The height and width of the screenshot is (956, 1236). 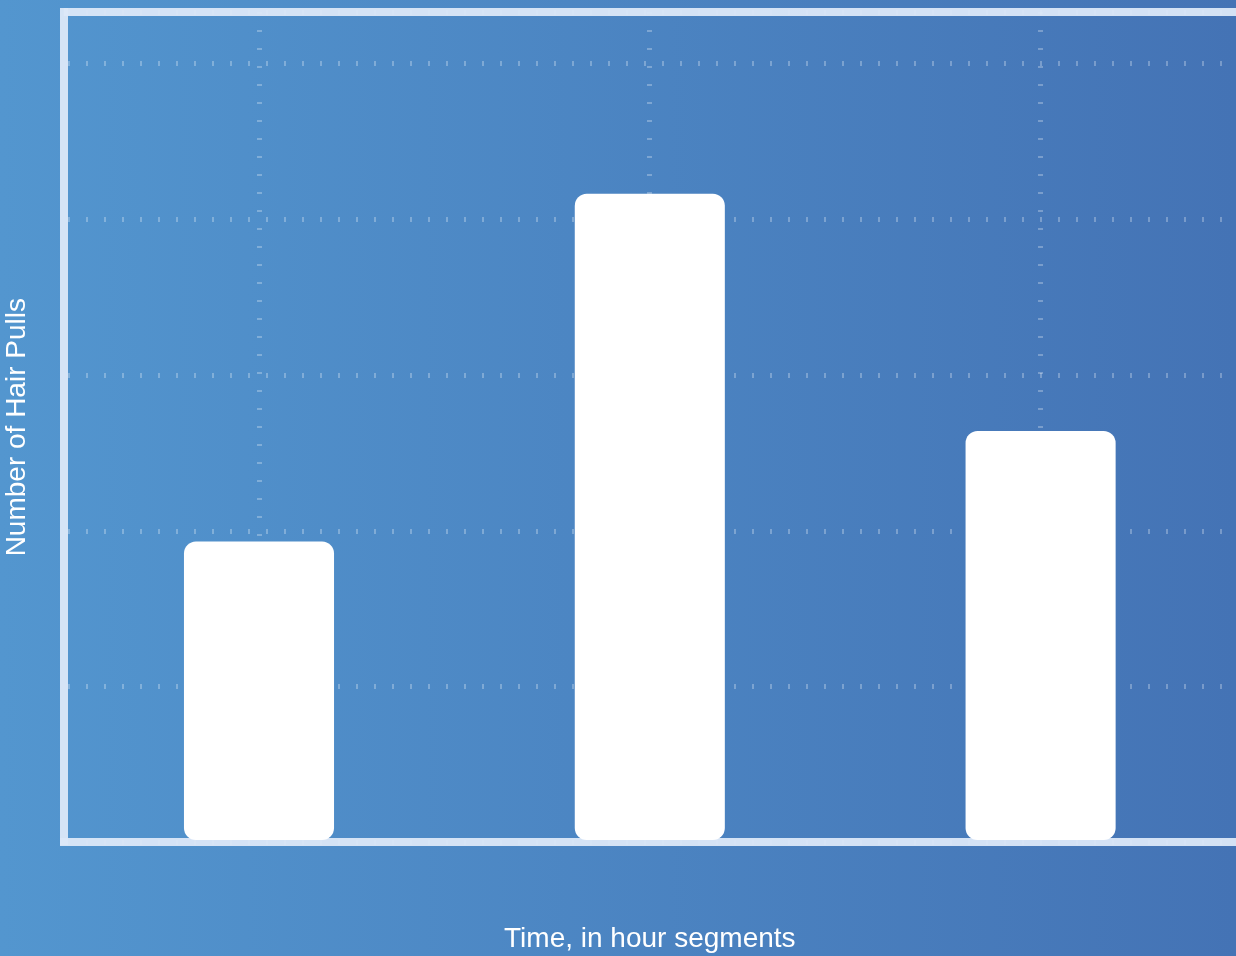 What do you see at coordinates (15, 427) in the screenshot?
I see `y-axis-title: Number of Hair Pulls` at bounding box center [15, 427].